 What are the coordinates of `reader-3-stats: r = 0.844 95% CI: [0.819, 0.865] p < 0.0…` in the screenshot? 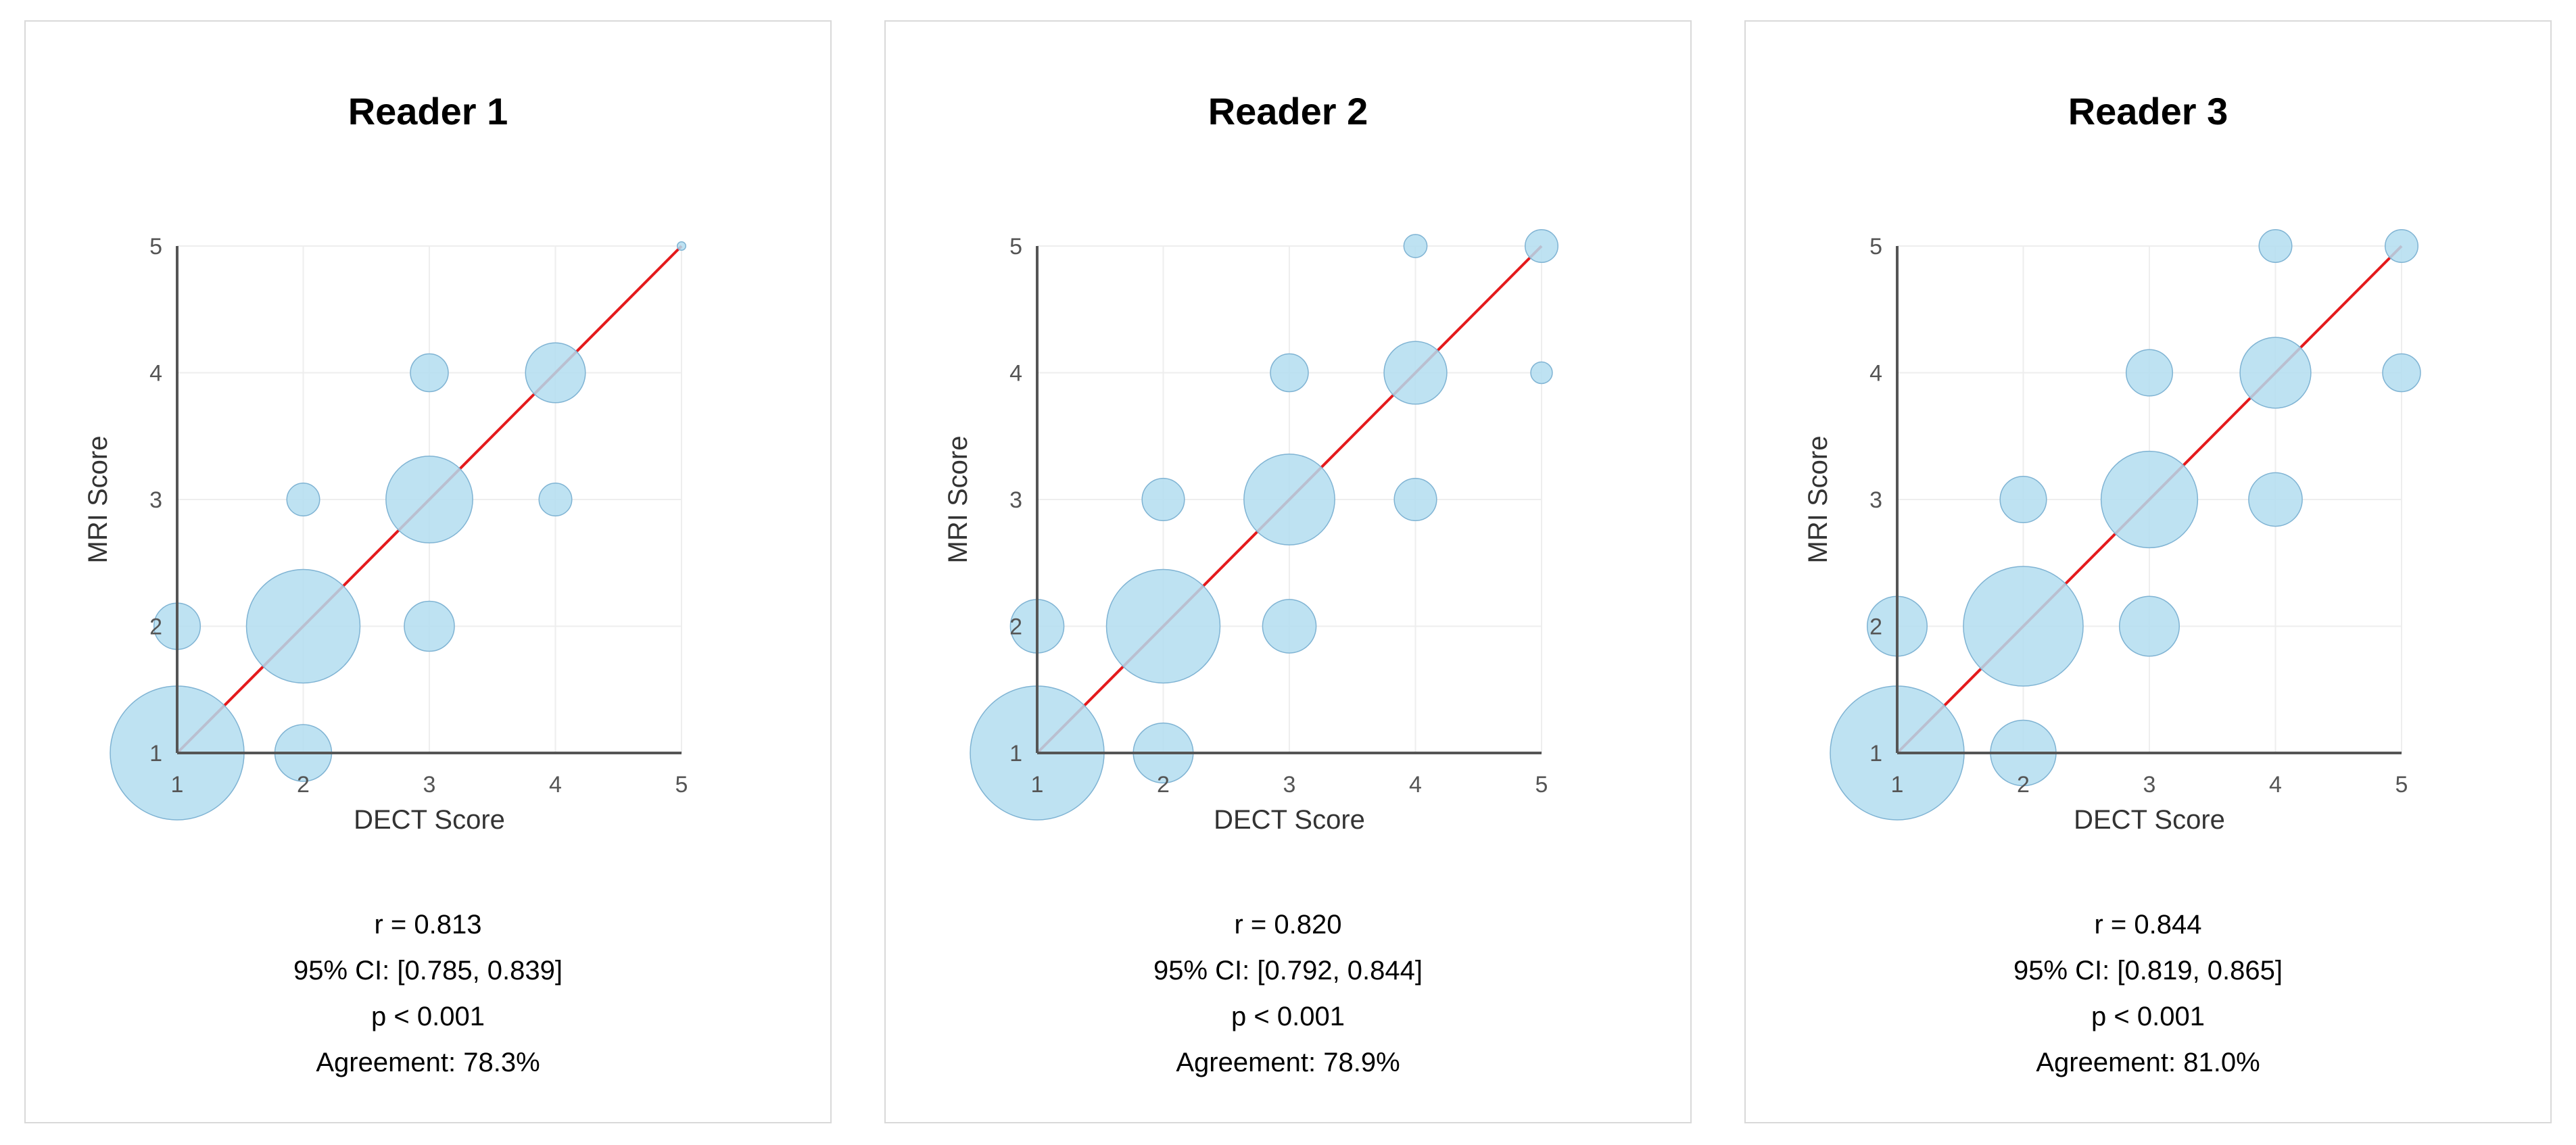 It's located at (2148, 994).